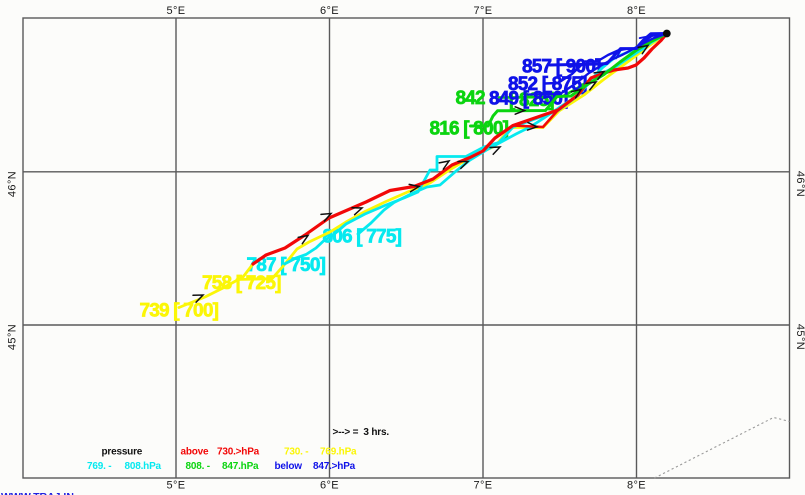 The image size is (805, 495). What do you see at coordinates (195, 452) in the screenshot?
I see `svg-text: above` at bounding box center [195, 452].